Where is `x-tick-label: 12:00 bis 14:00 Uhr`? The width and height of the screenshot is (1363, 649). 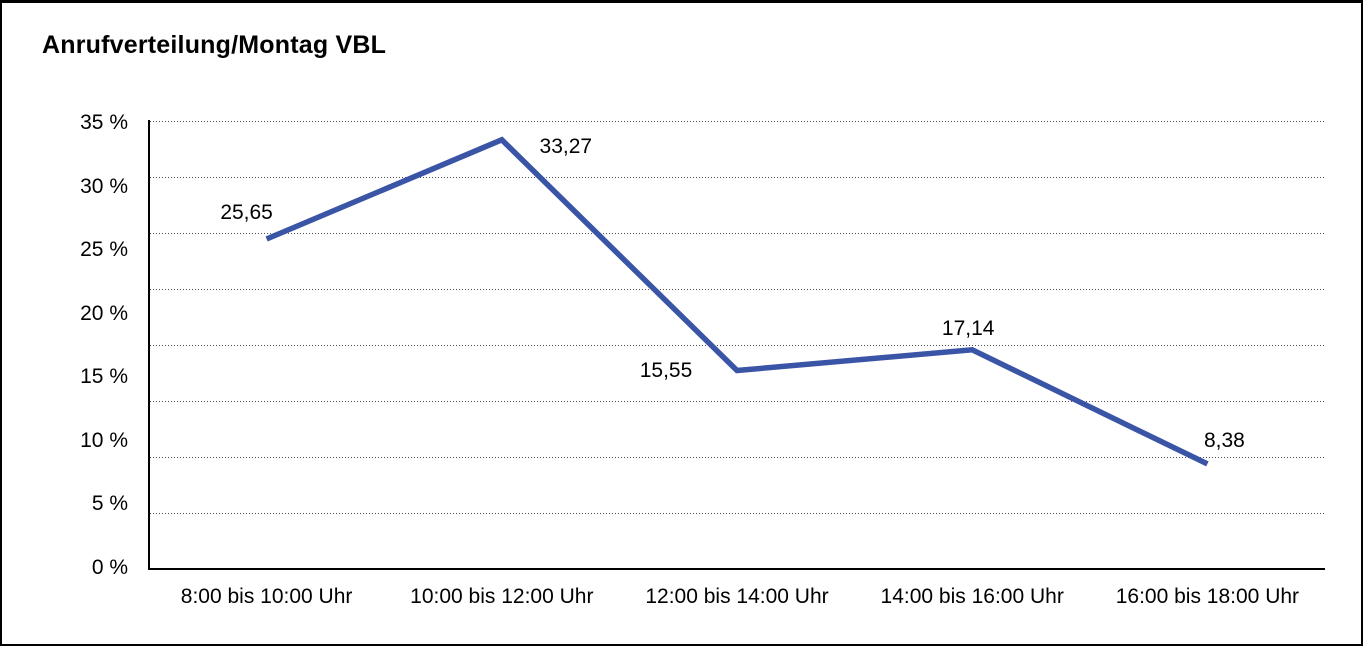
x-tick-label: 12:00 bis 14:00 Uhr is located at coordinates (737, 596).